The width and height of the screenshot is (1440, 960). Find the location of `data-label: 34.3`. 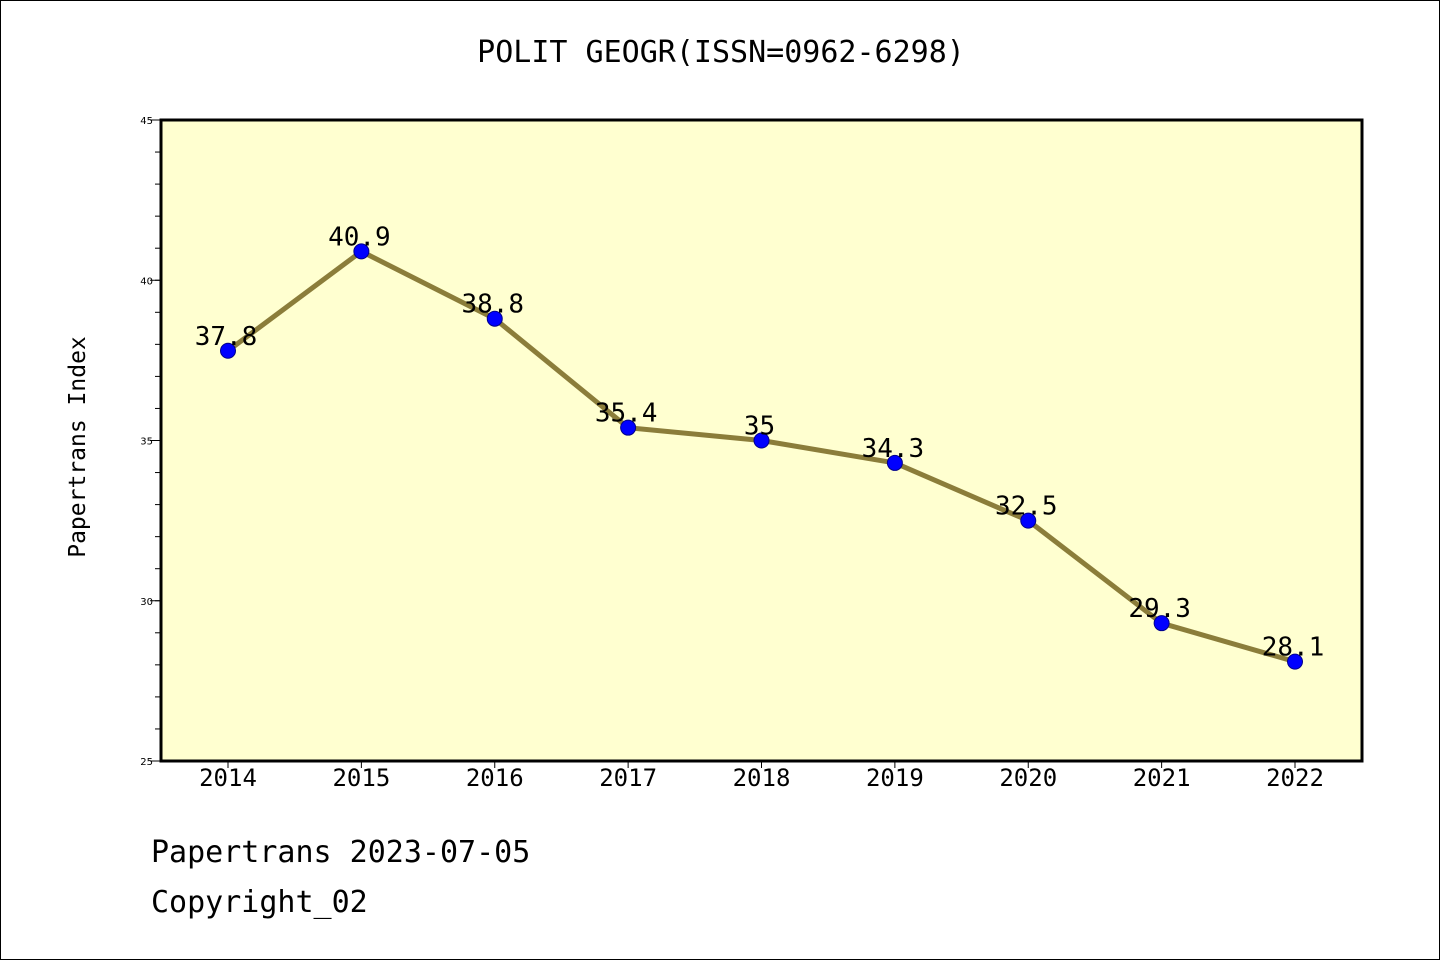

data-label: 34.3 is located at coordinates (893, 449).